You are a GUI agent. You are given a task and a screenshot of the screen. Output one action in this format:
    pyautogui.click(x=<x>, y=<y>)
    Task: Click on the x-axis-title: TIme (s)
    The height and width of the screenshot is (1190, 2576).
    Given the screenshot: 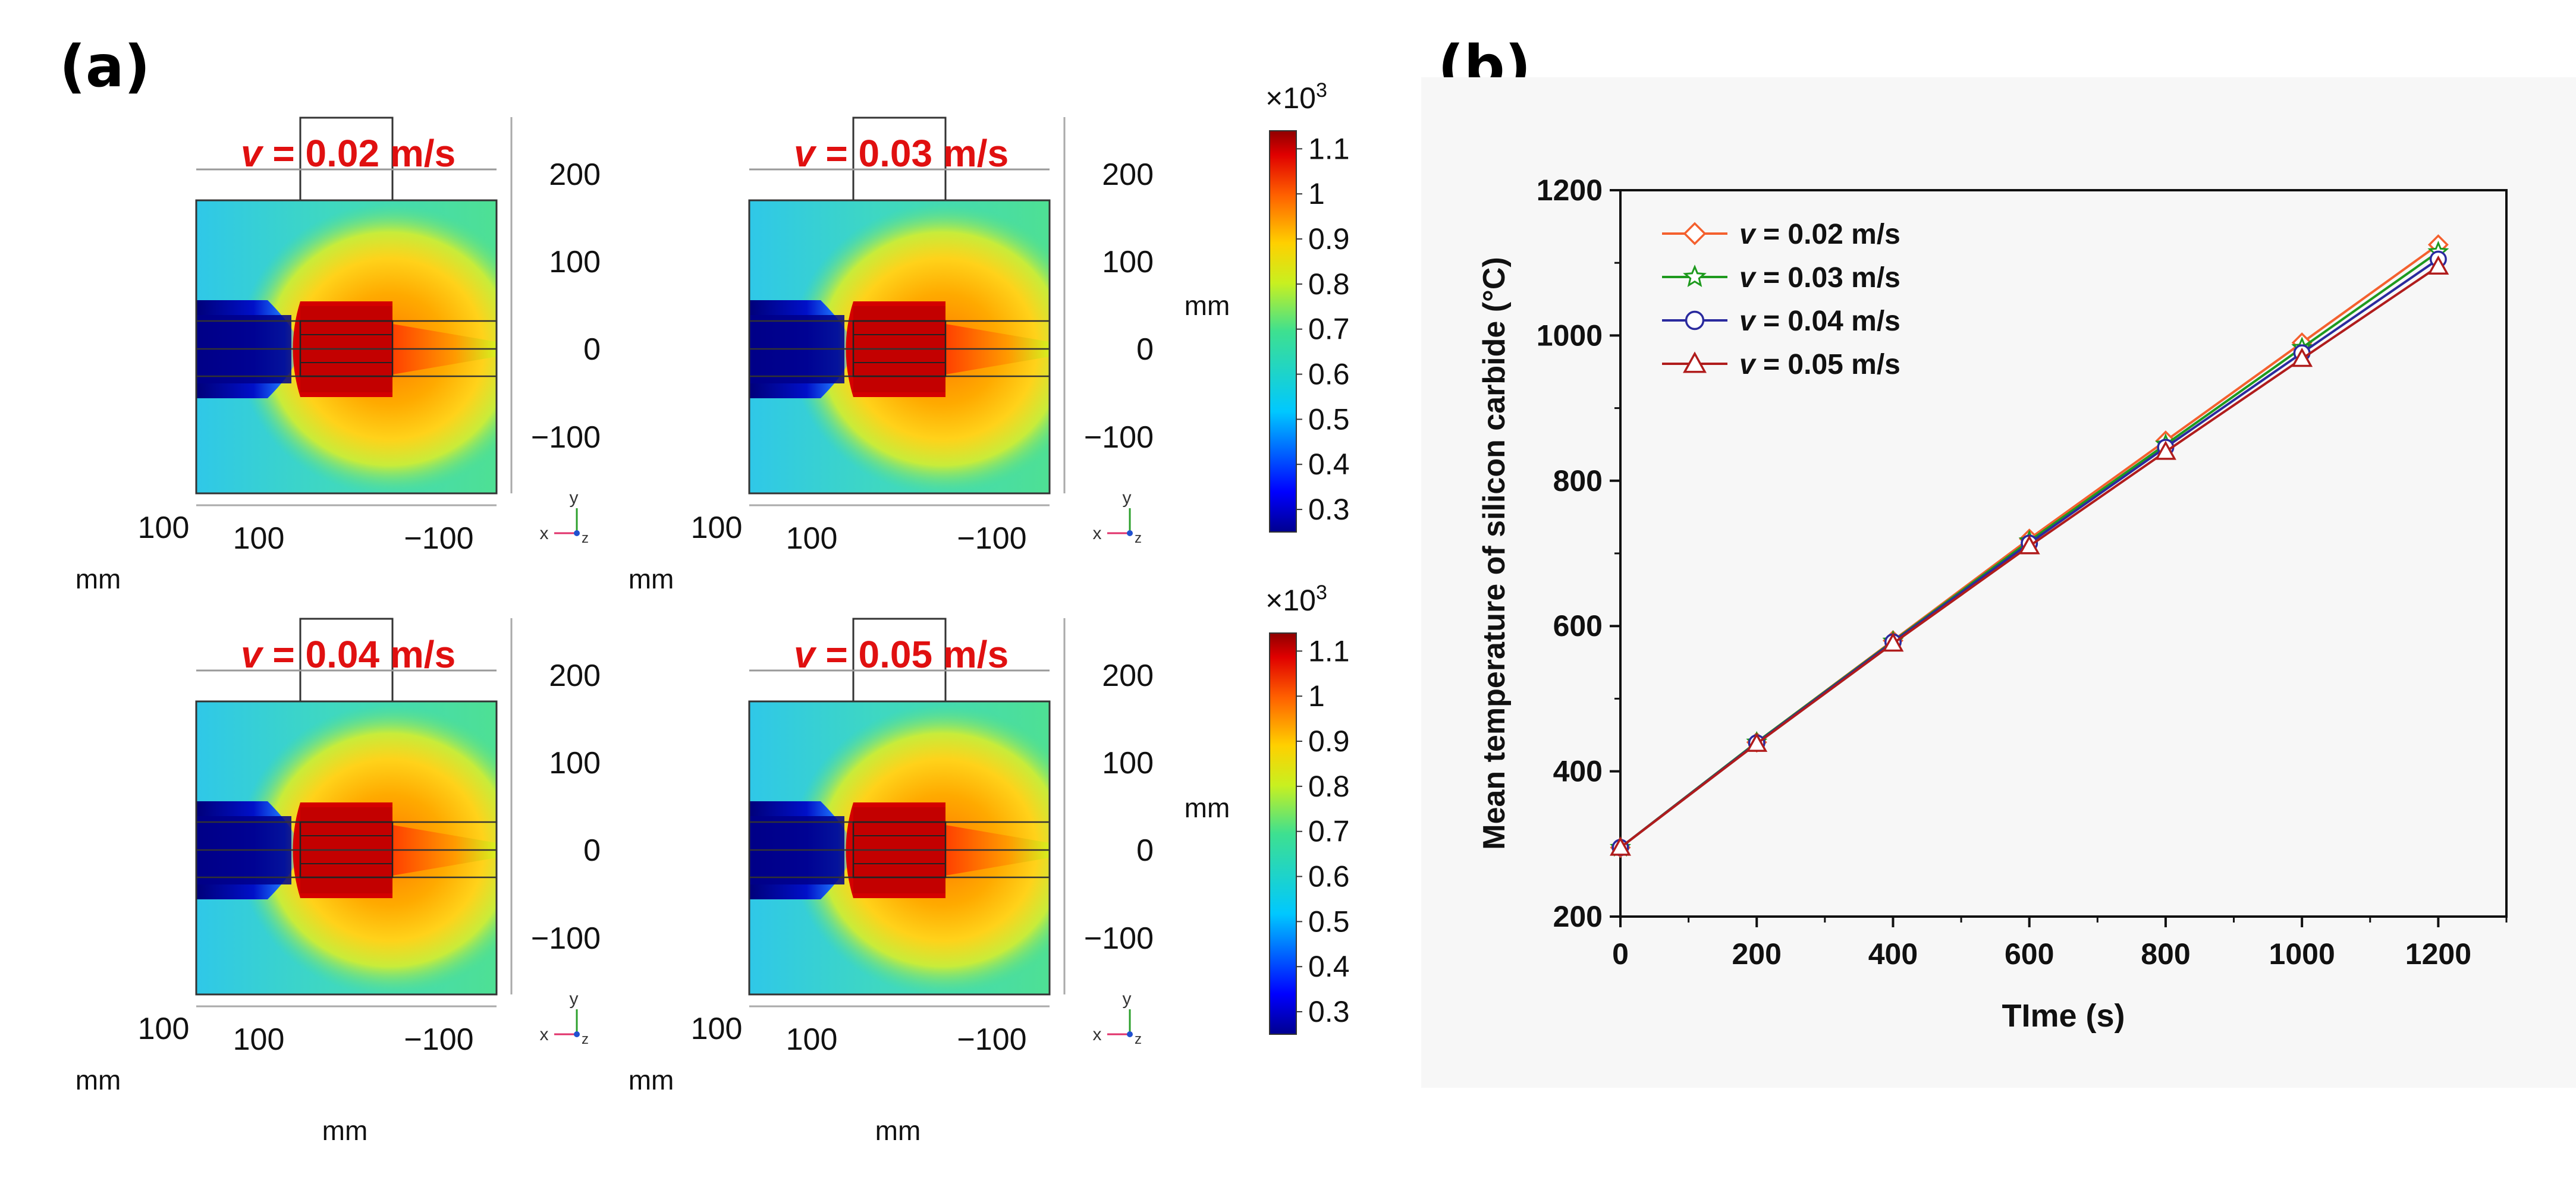 What is the action you would take?
    pyautogui.click(x=2063, y=1016)
    